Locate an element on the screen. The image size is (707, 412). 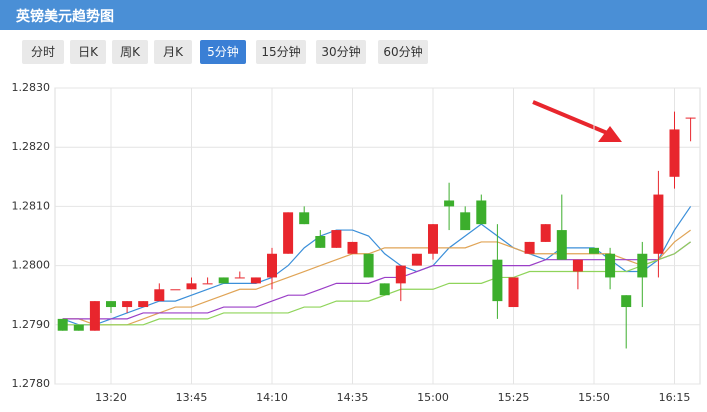
y-tick-label: 1.2780 is located at coordinates (31, 383).